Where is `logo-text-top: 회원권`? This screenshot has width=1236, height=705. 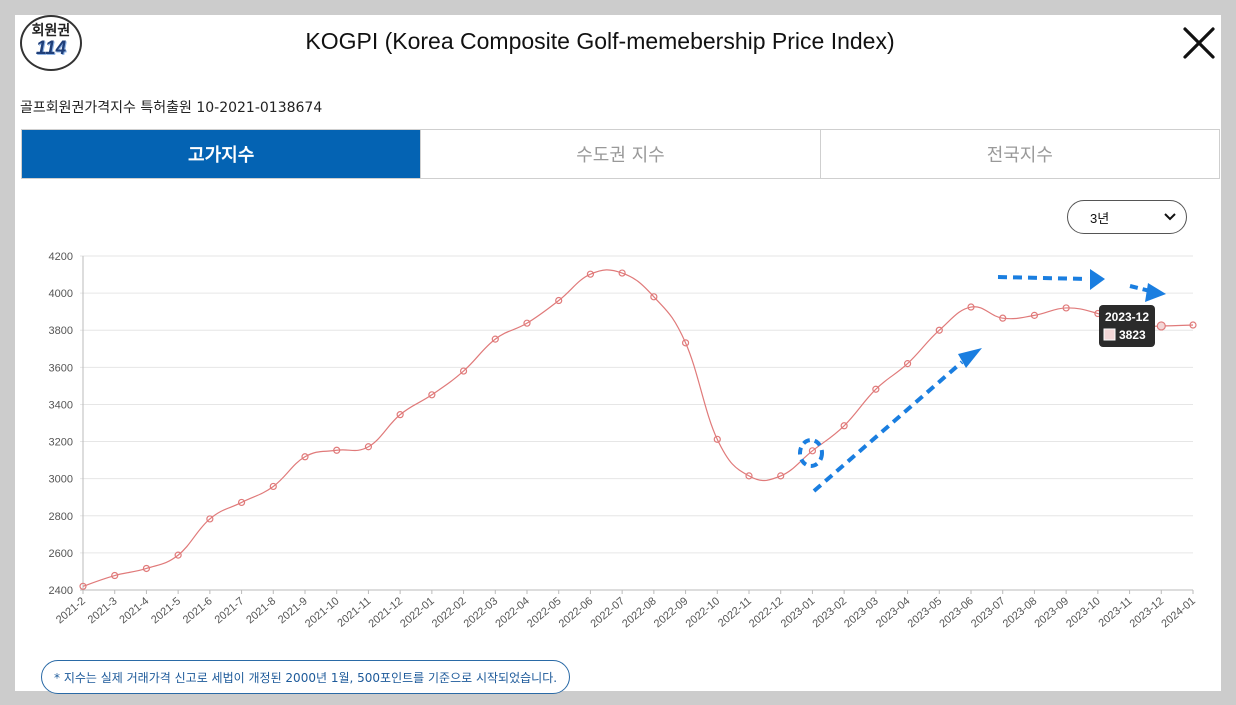 logo-text-top: 회원권 is located at coordinates (51, 31).